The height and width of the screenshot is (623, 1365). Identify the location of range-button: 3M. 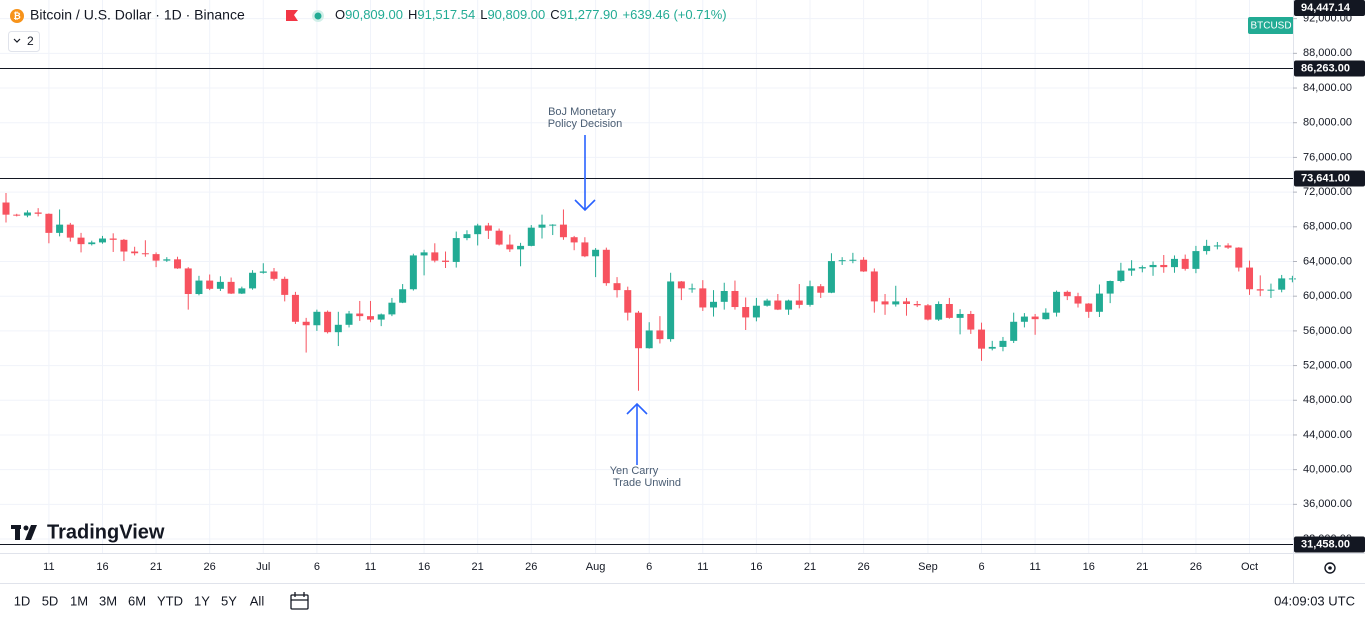
(108, 600).